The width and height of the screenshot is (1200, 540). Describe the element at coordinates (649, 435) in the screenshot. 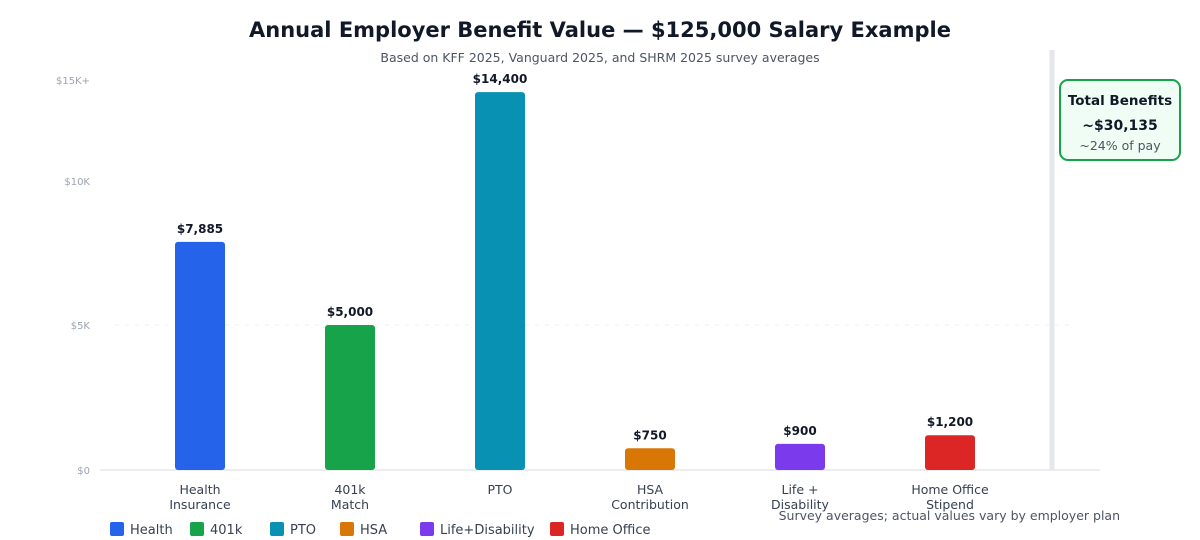

I see `data-label: $750` at that location.